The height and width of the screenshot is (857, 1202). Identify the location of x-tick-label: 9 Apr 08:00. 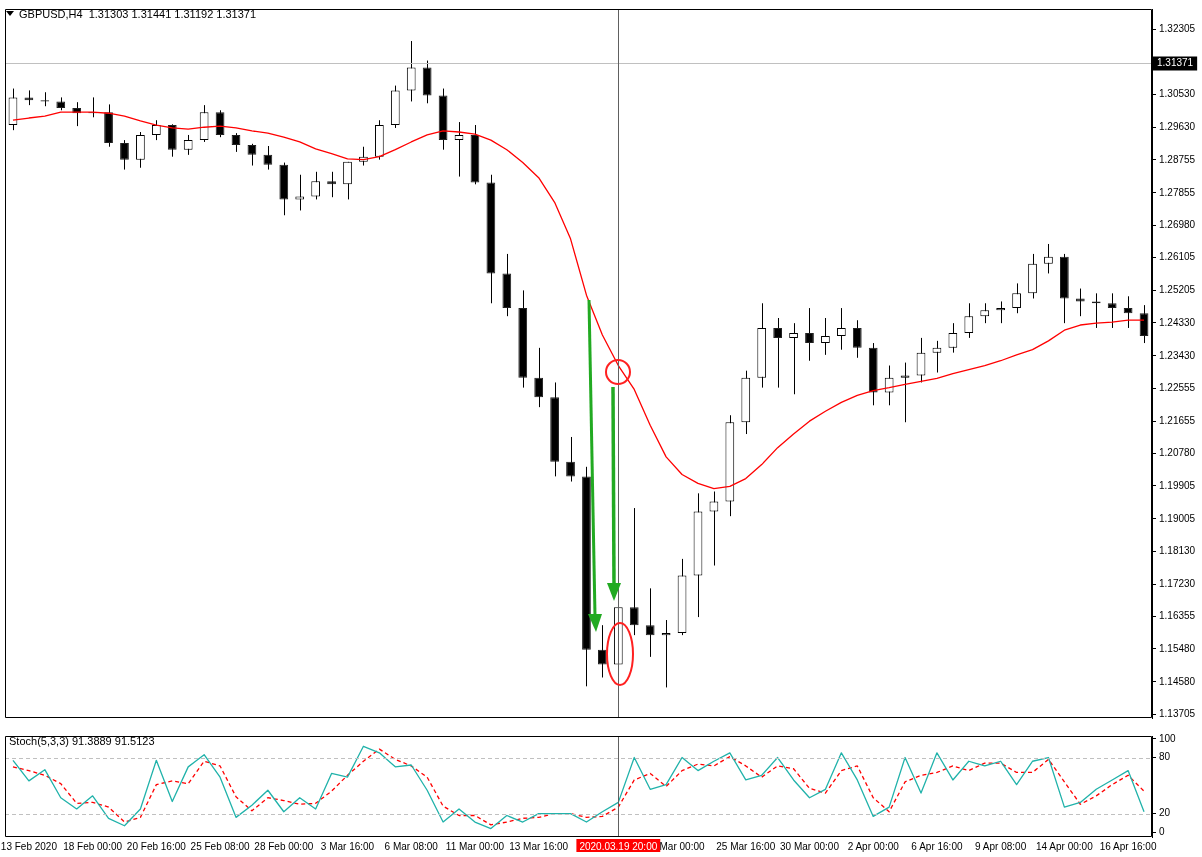
(1001, 846).